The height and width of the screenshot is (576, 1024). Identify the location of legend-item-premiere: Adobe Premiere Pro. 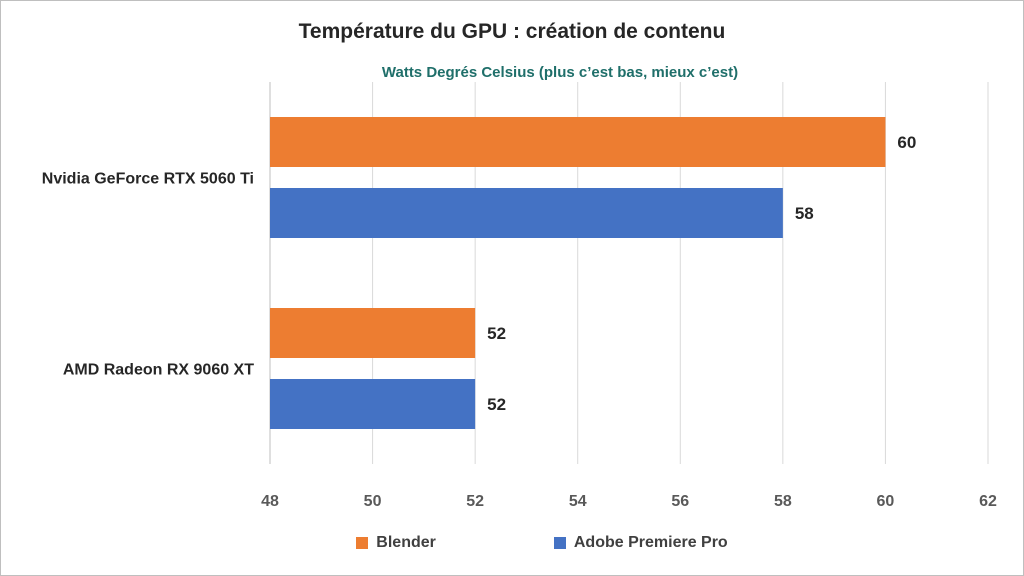
(640, 543).